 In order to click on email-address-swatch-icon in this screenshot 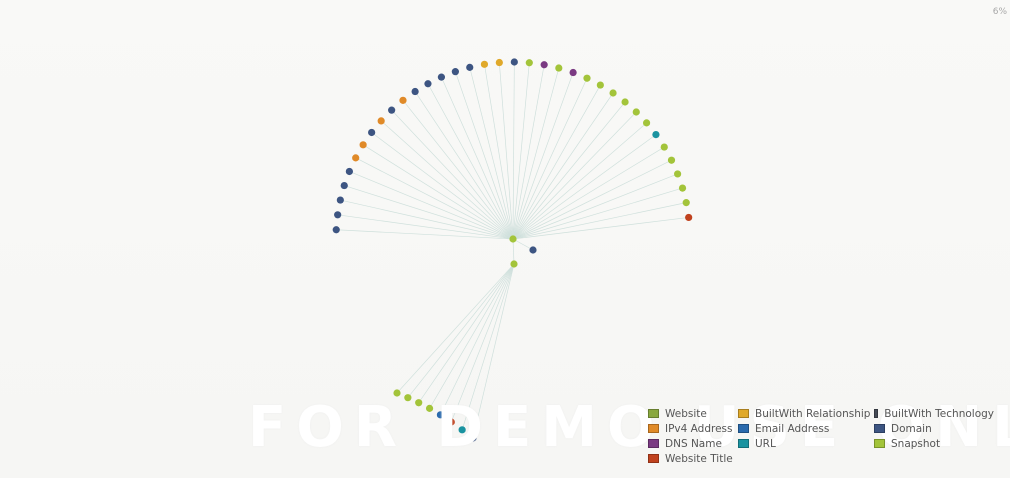, I will do `click(743, 428)`.